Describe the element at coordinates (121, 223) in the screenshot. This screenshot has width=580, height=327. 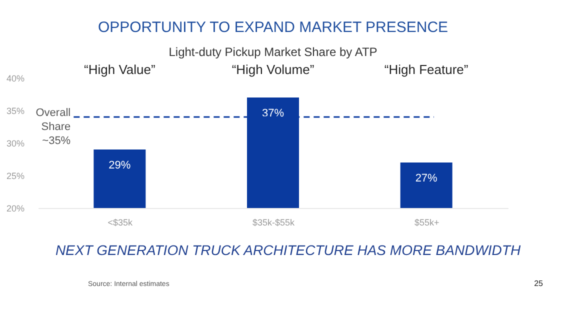
I see `x-tick-label: <$35k` at that location.